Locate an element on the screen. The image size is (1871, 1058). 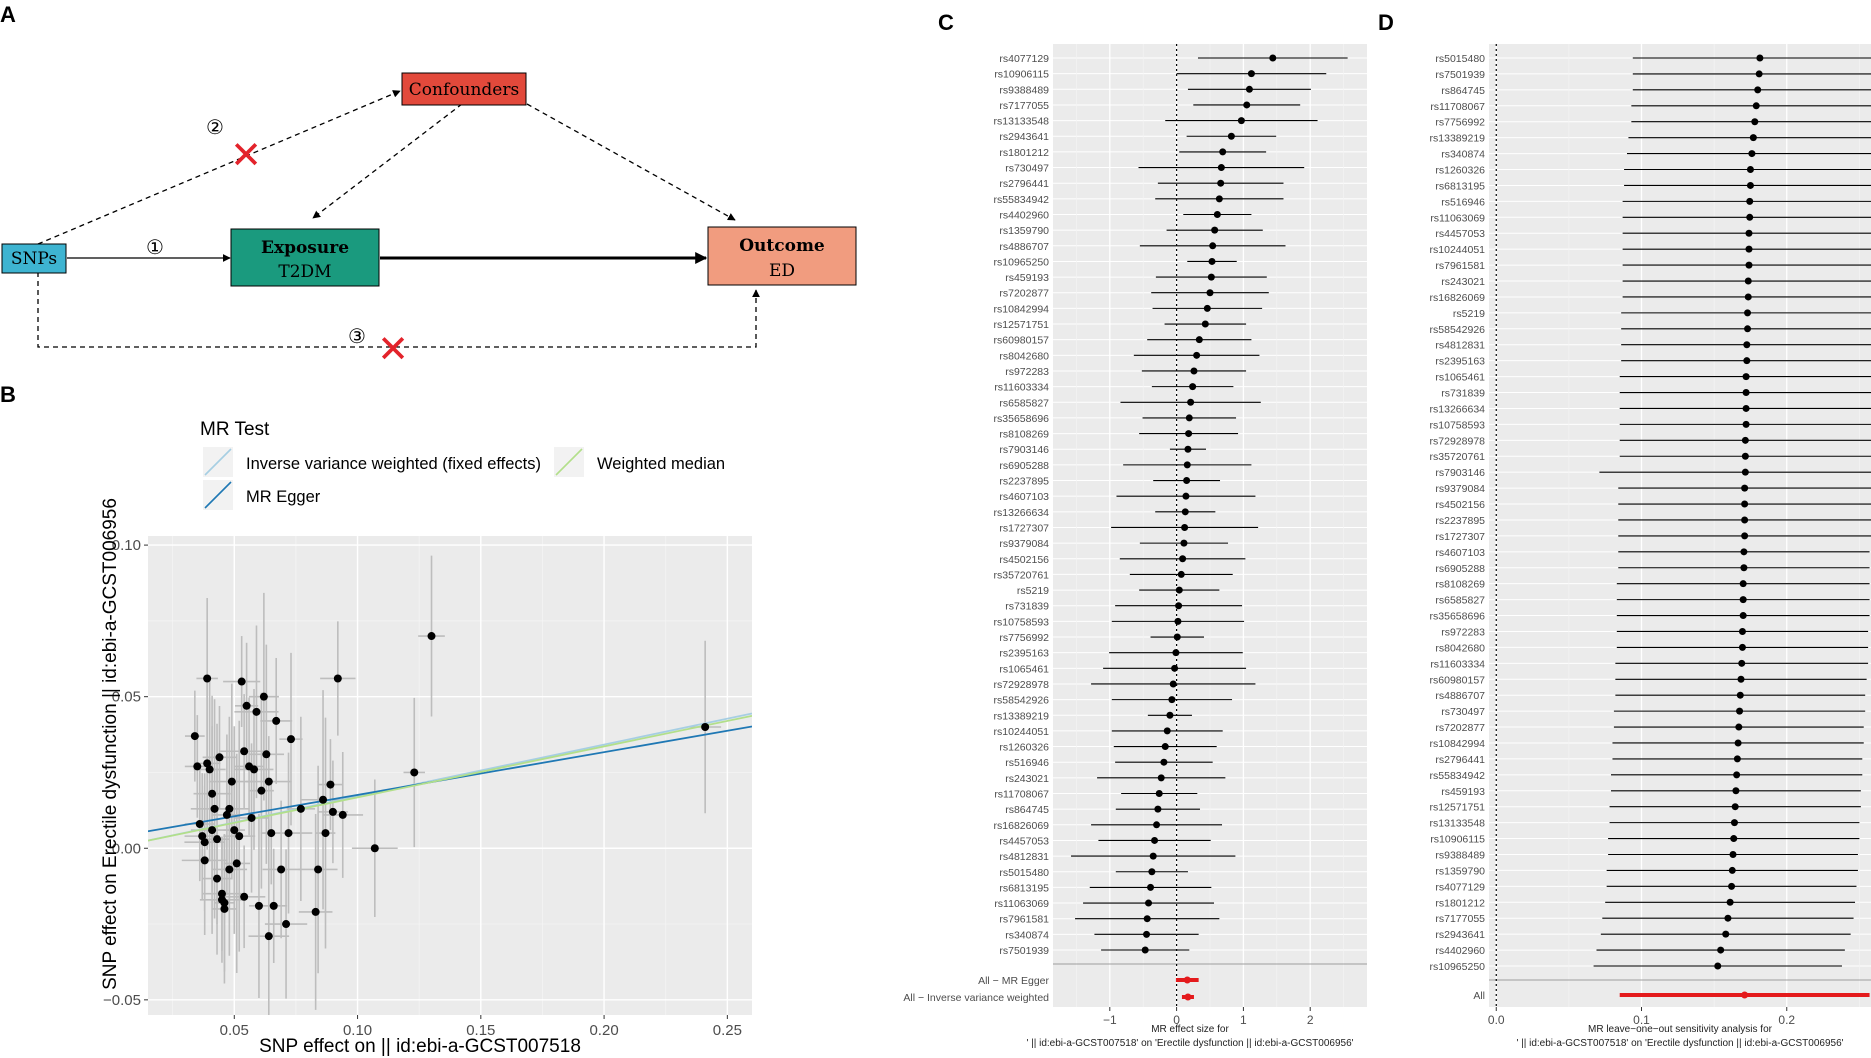
outcome-box is located at coordinates (782, 256).